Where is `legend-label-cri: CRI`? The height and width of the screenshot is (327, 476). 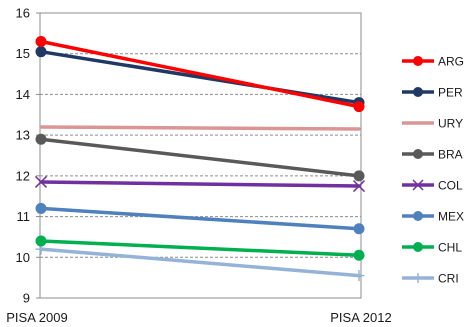
legend-label-cri: CRI is located at coordinates (448, 279).